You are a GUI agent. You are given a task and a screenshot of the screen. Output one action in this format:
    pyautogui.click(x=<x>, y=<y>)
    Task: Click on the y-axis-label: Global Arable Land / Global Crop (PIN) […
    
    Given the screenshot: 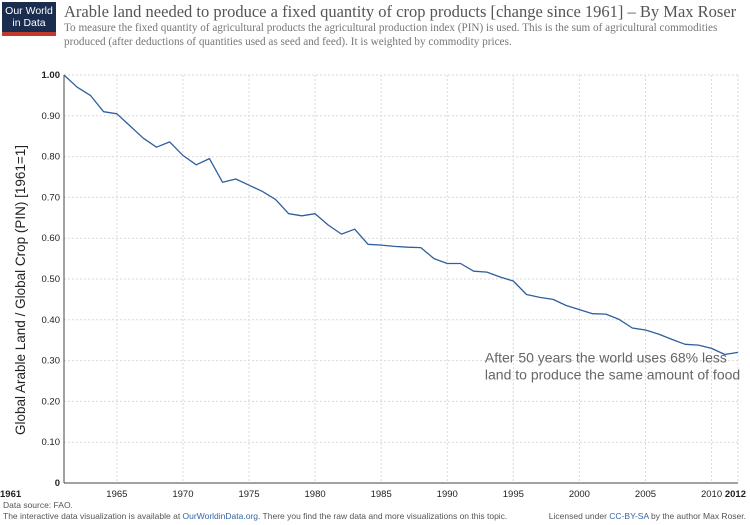 What is the action you would take?
    pyautogui.click(x=20, y=290)
    